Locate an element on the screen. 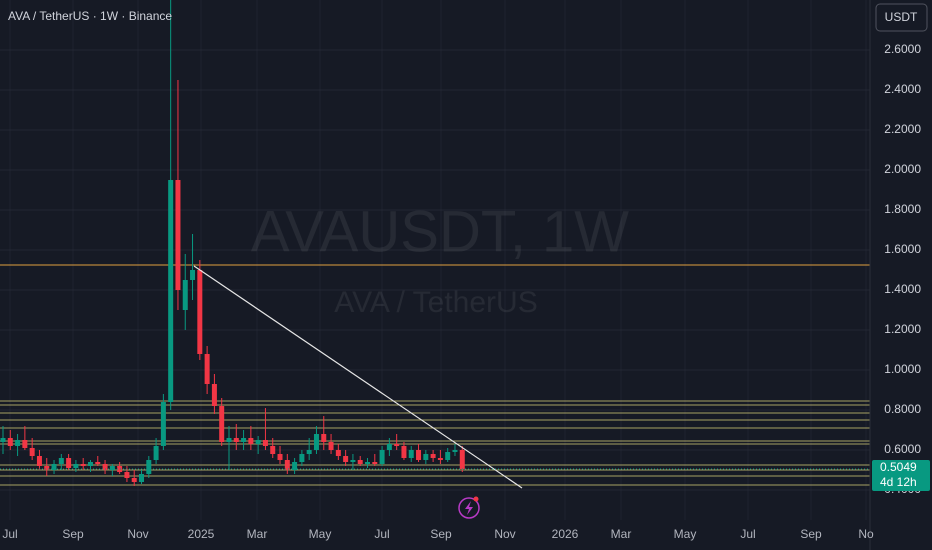 Image resolution: width=932 pixels, height=550 pixels. y-tick-label: 1.8000 is located at coordinates (902, 209).